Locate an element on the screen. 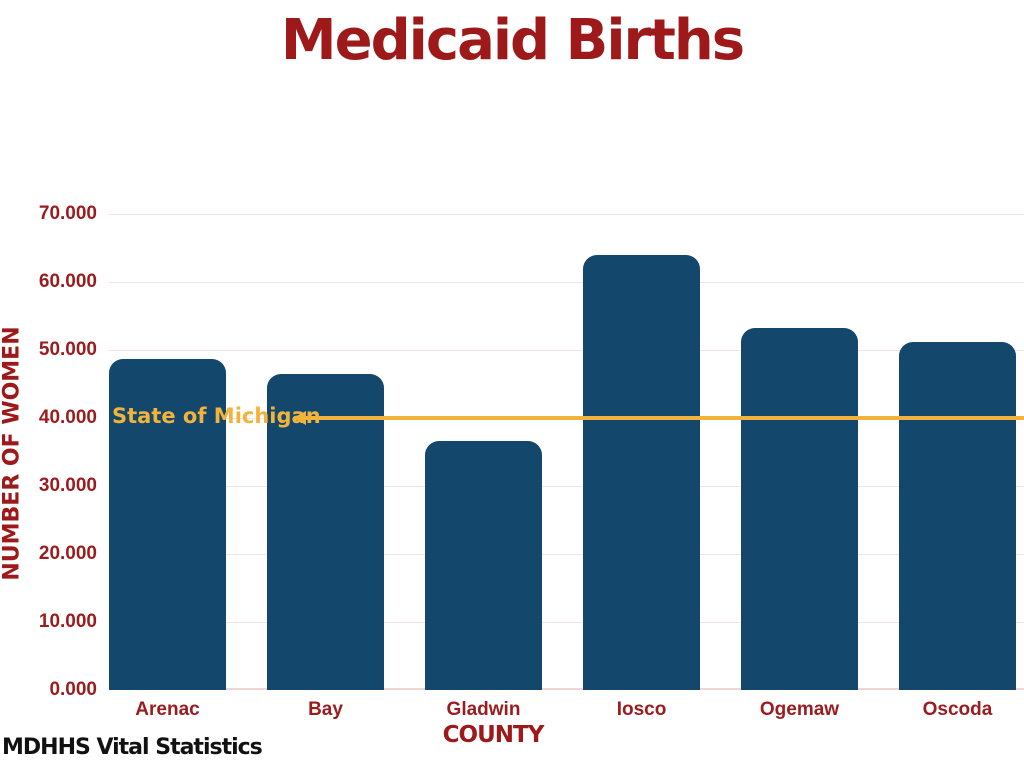  x-tick-label-arenac: Arenac is located at coordinates (167, 709).